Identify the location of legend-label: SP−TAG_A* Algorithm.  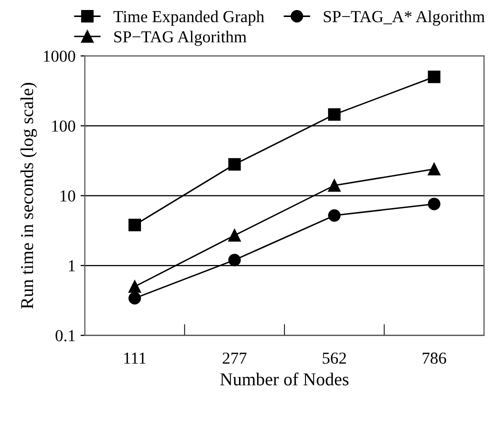
(404, 18).